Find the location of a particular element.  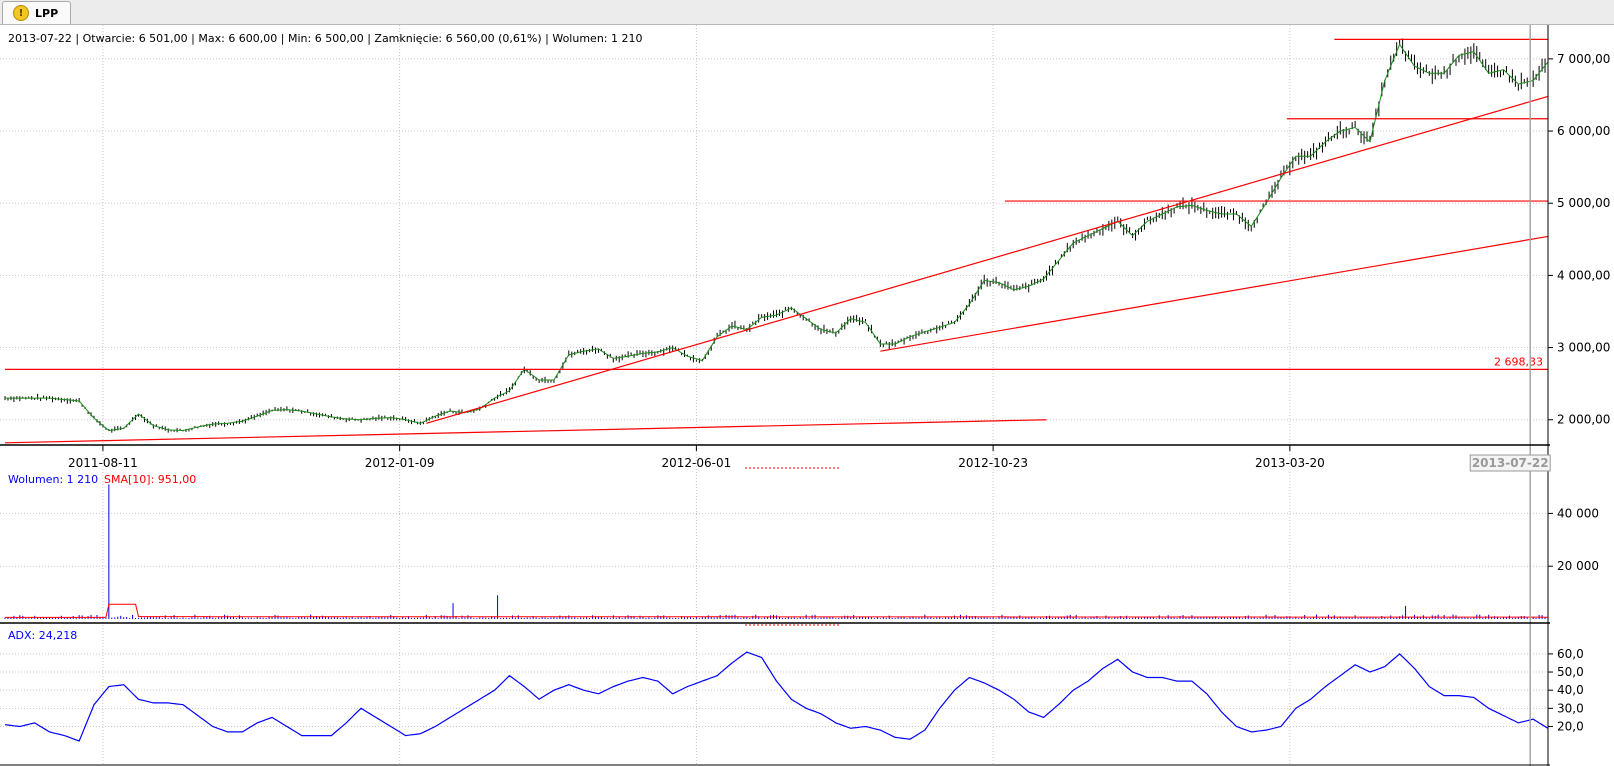

price-y-tick-label: 6 000,00 is located at coordinates (1583, 131).